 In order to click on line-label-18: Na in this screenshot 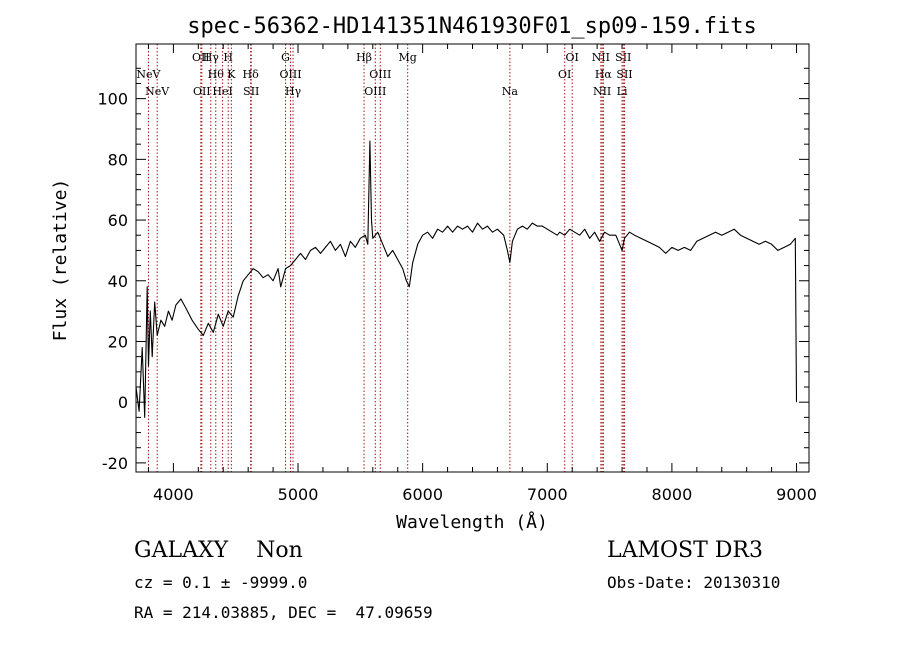, I will do `click(510, 91)`.